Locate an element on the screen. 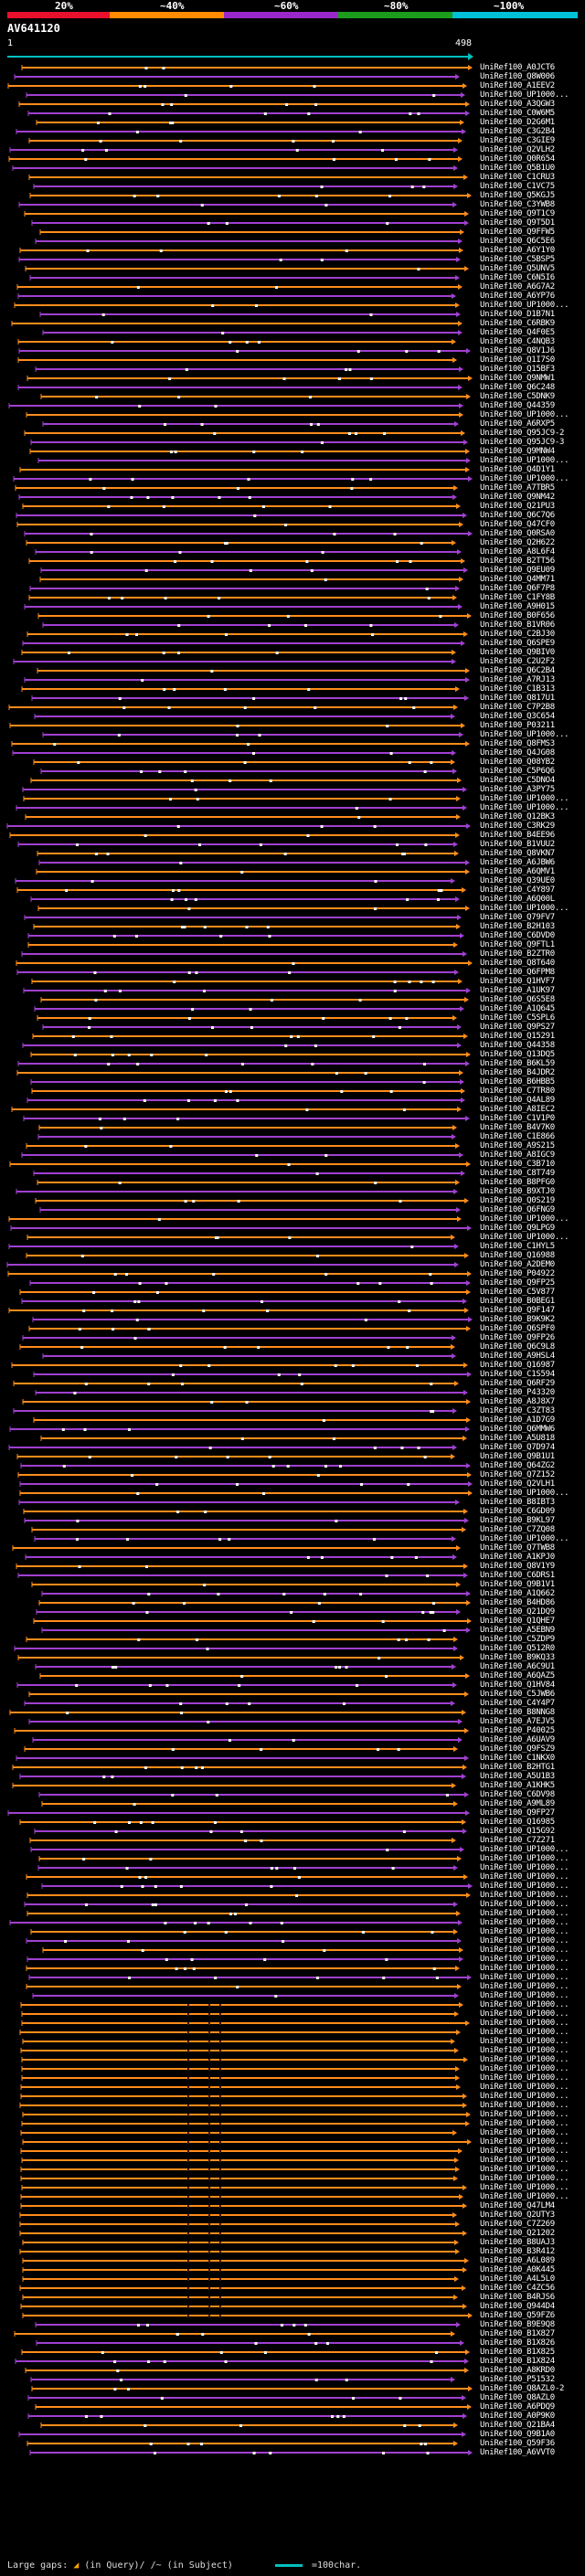 This screenshot has height=2576, width=585. hit-name-link: UniRef100_C6DV98 is located at coordinates (517, 1794).